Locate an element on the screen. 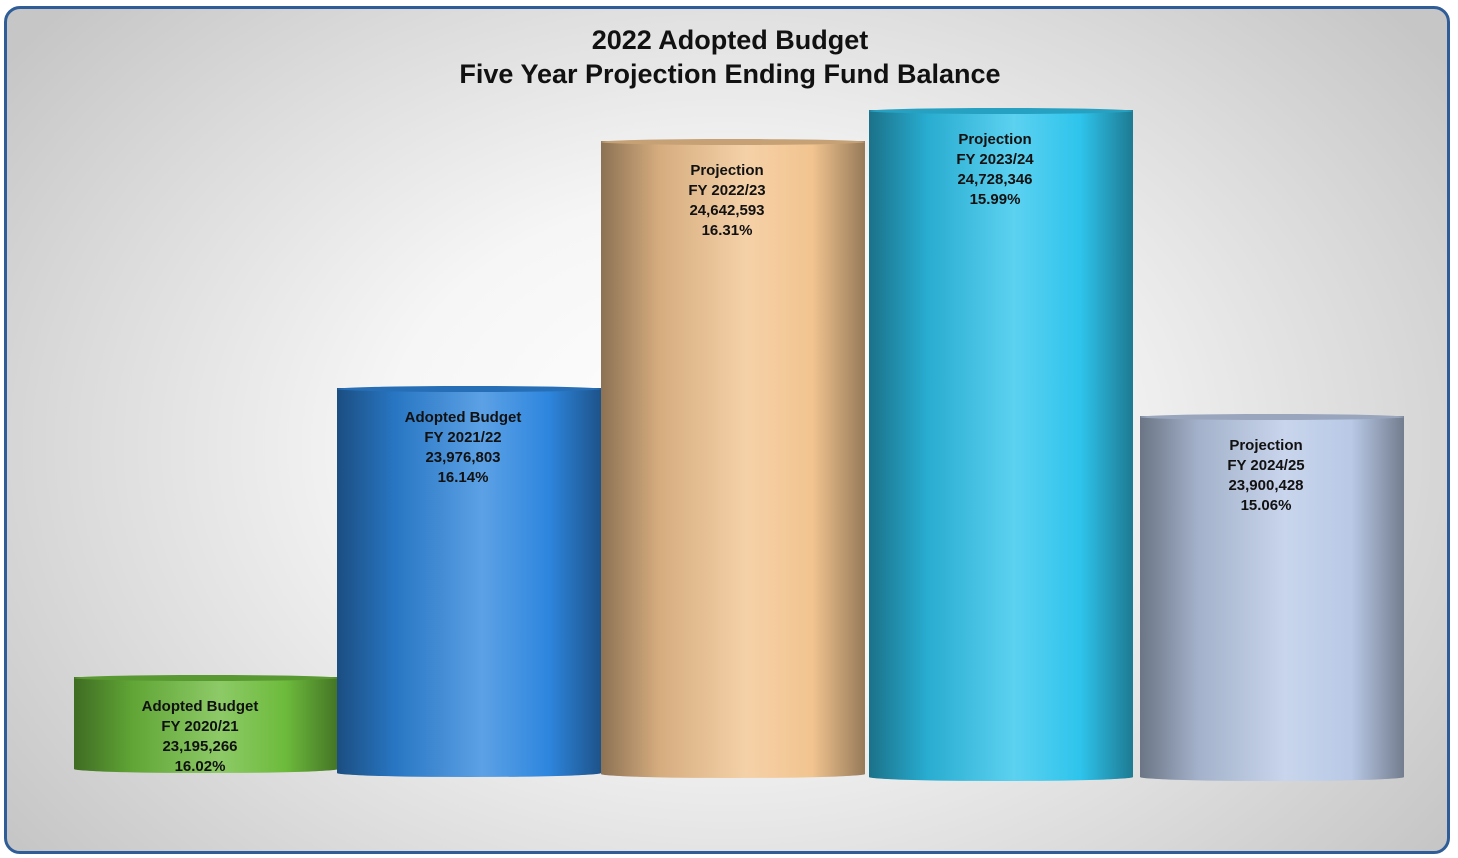 Image resolution: width=1458 pixels, height=858 pixels. bar-fy-label: FY 2020/21 is located at coordinates (199, 726).